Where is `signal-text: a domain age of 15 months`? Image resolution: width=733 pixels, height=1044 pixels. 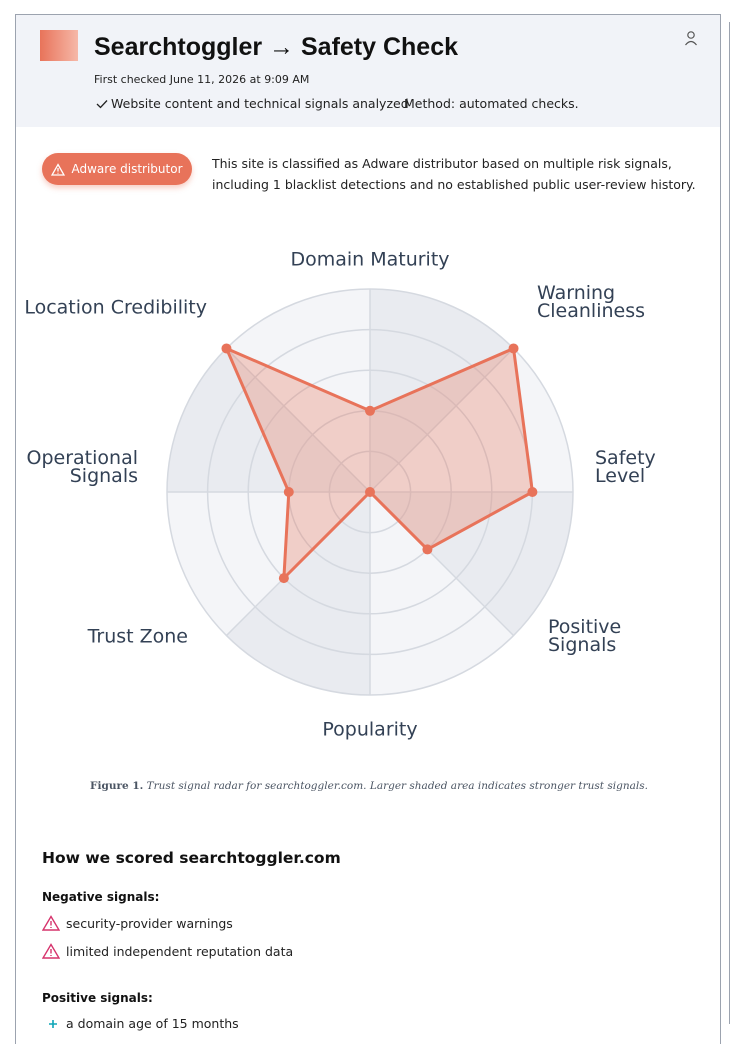 signal-text: a domain age of 15 months is located at coordinates (152, 1023).